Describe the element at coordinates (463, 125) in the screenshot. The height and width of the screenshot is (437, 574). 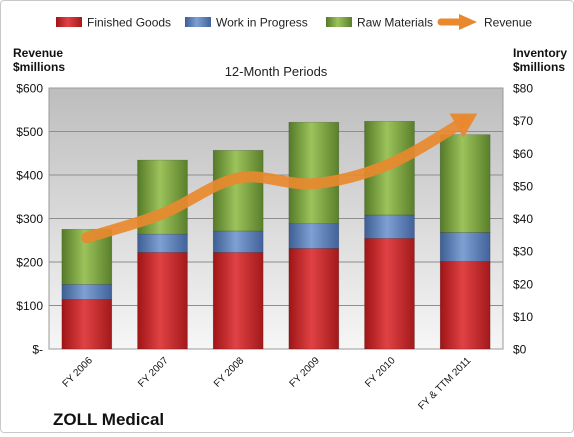
I see `revenue-arrowhead` at that location.